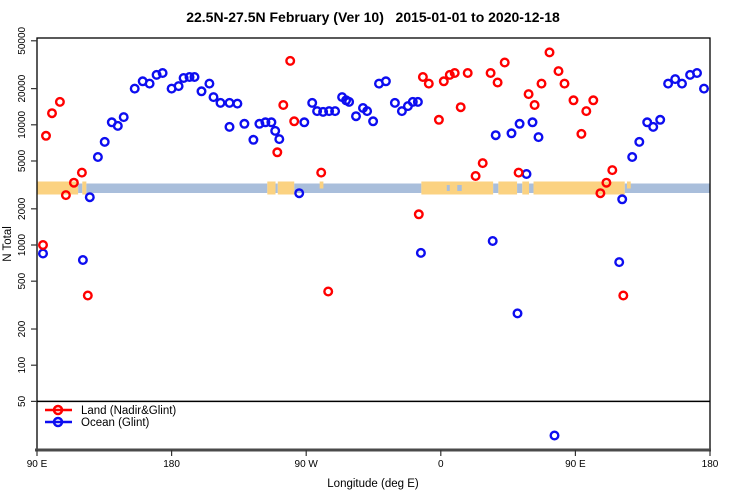  Describe the element at coordinates (22, 124) in the screenshot. I see `y-tick-label: 10000` at that location.